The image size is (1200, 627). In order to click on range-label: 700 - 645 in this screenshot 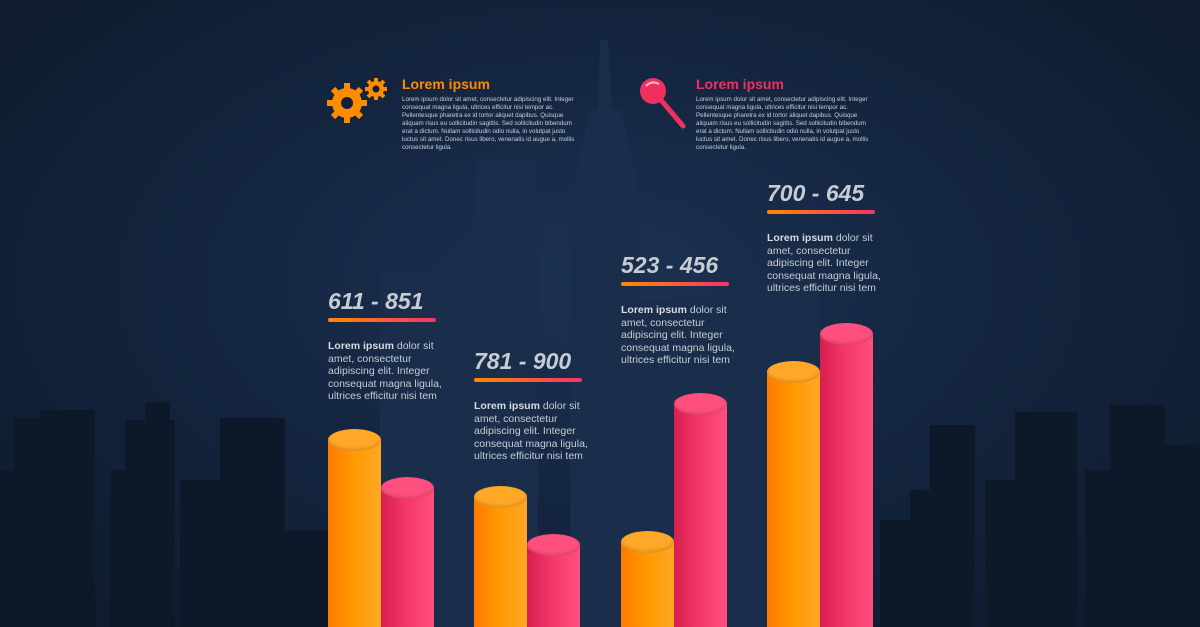, I will do `click(816, 193)`.